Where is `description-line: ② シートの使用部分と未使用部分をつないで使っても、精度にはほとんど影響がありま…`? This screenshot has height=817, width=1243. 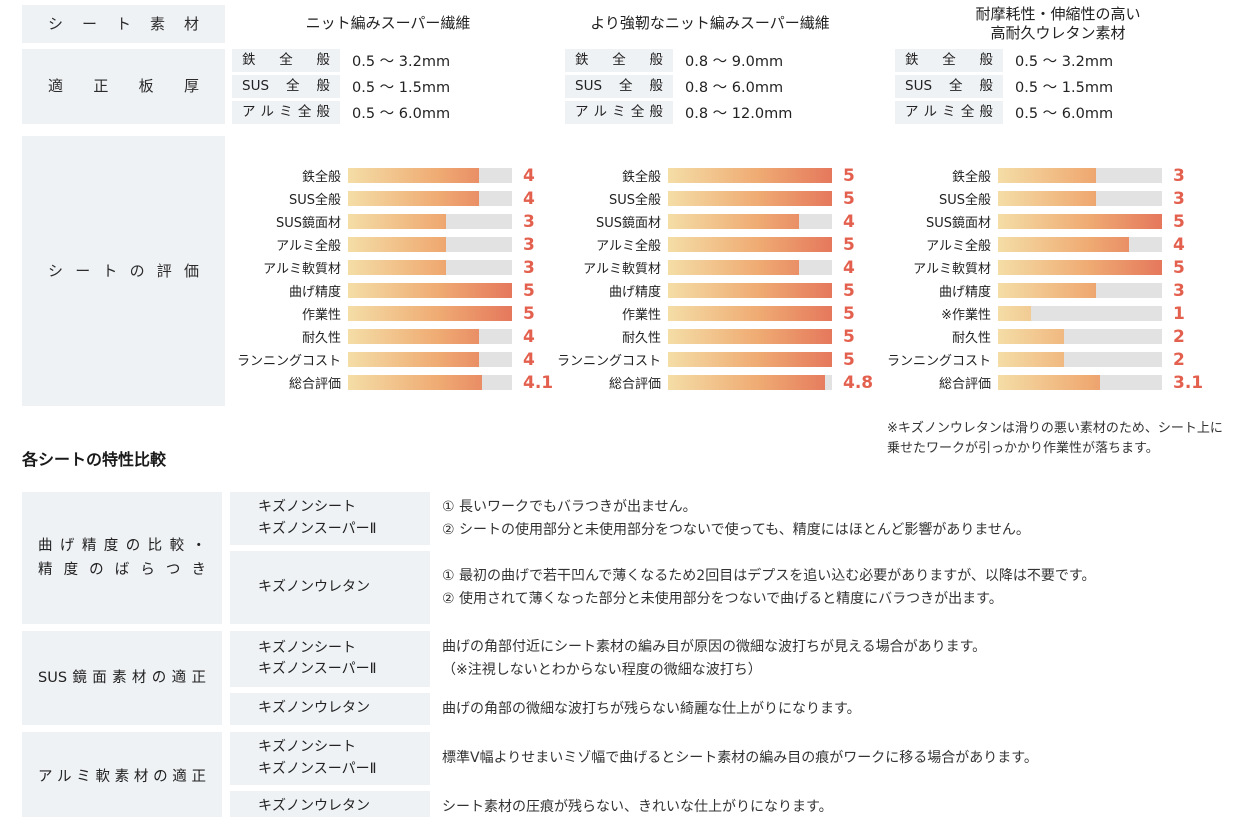
description-line: ② シートの使用部分と未使用部分をつないで使っても、精度にはほとんど影響がありま… is located at coordinates (736, 529).